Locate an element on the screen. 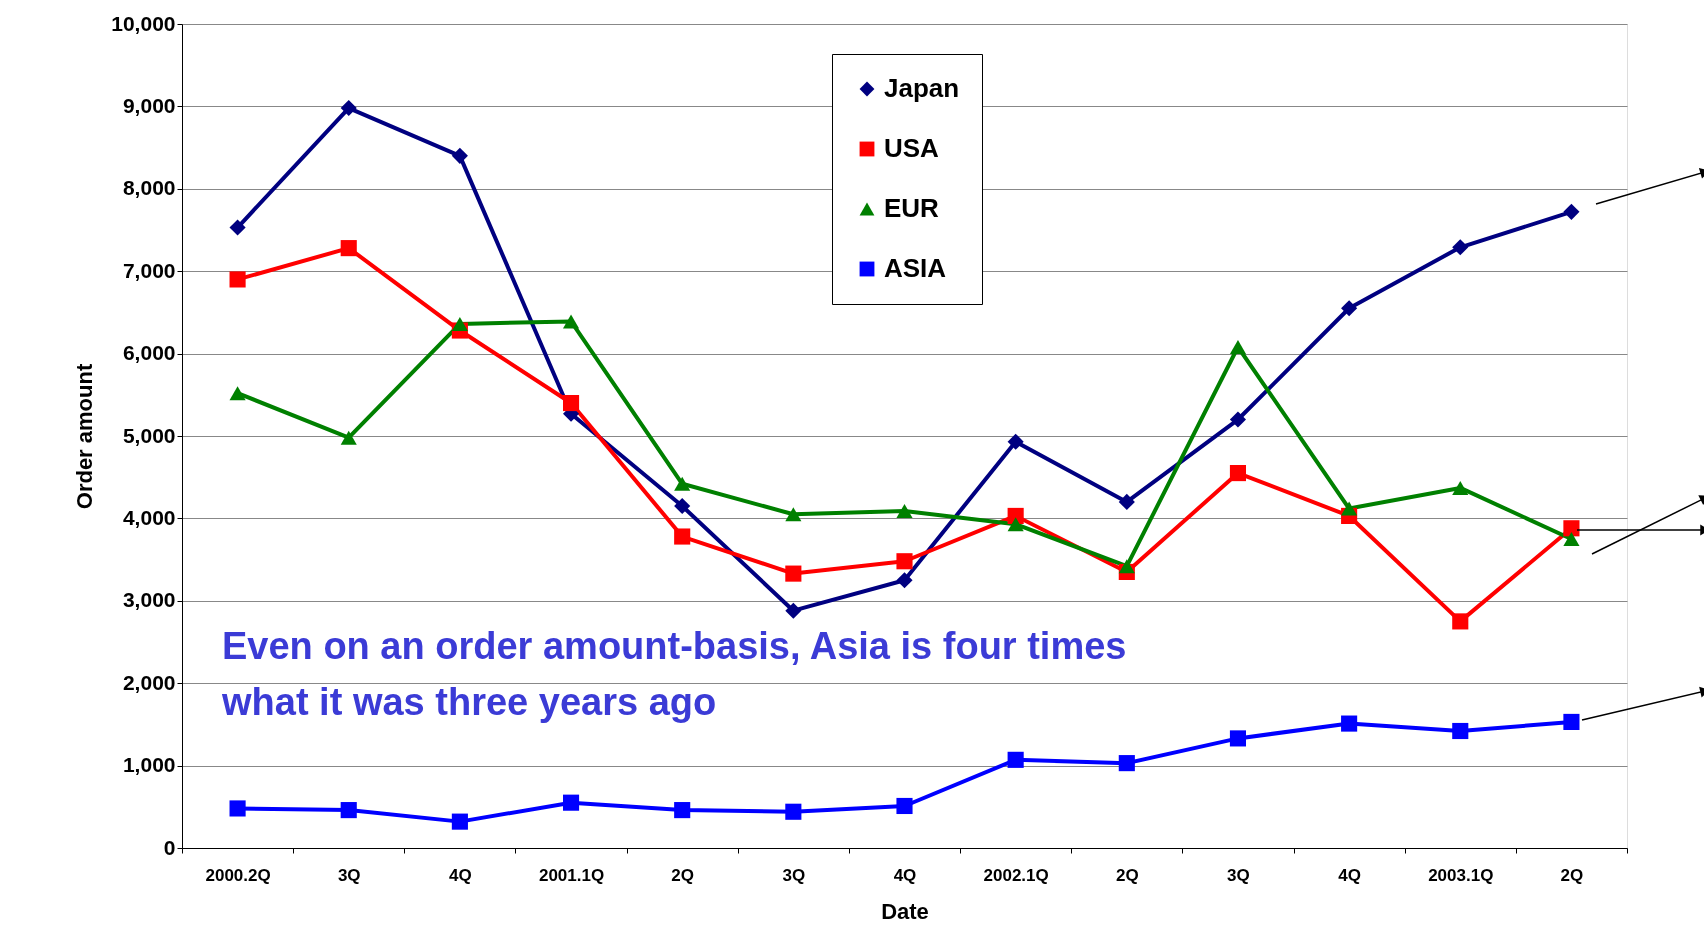 The height and width of the screenshot is (947, 1704). x-tick-label: 2001.1Q is located at coordinates (571, 875).